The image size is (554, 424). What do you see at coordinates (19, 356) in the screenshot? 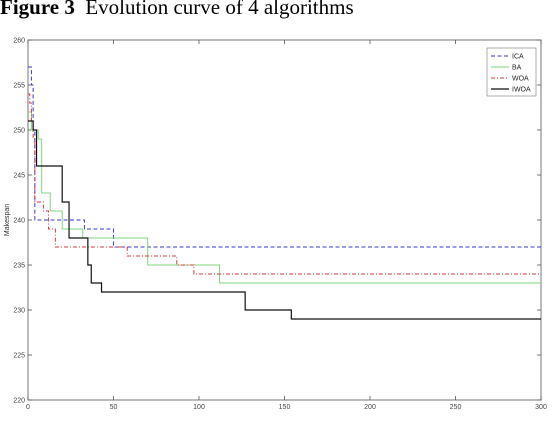
I see `y-tick-label: 225` at bounding box center [19, 356].